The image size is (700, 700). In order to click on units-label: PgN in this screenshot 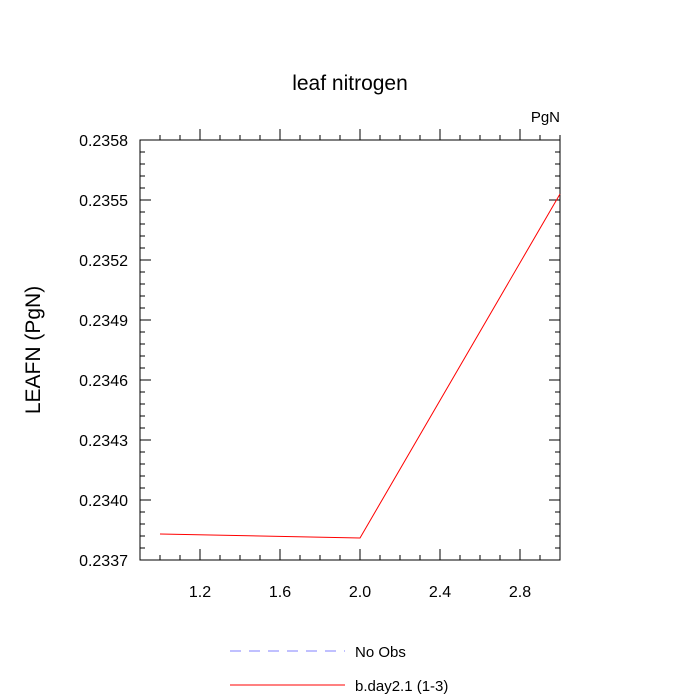, I will do `click(545, 117)`.